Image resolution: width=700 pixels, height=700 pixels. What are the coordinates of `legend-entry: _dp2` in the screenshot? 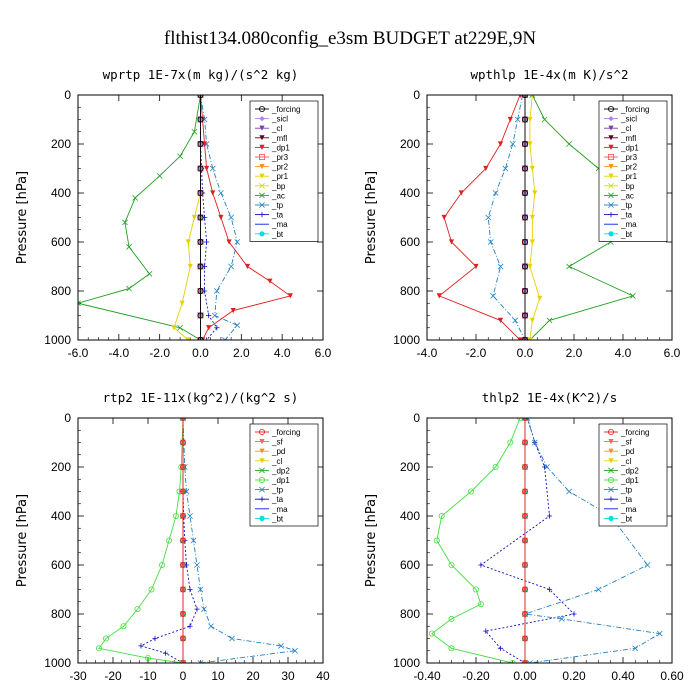 It's located at (280, 470).